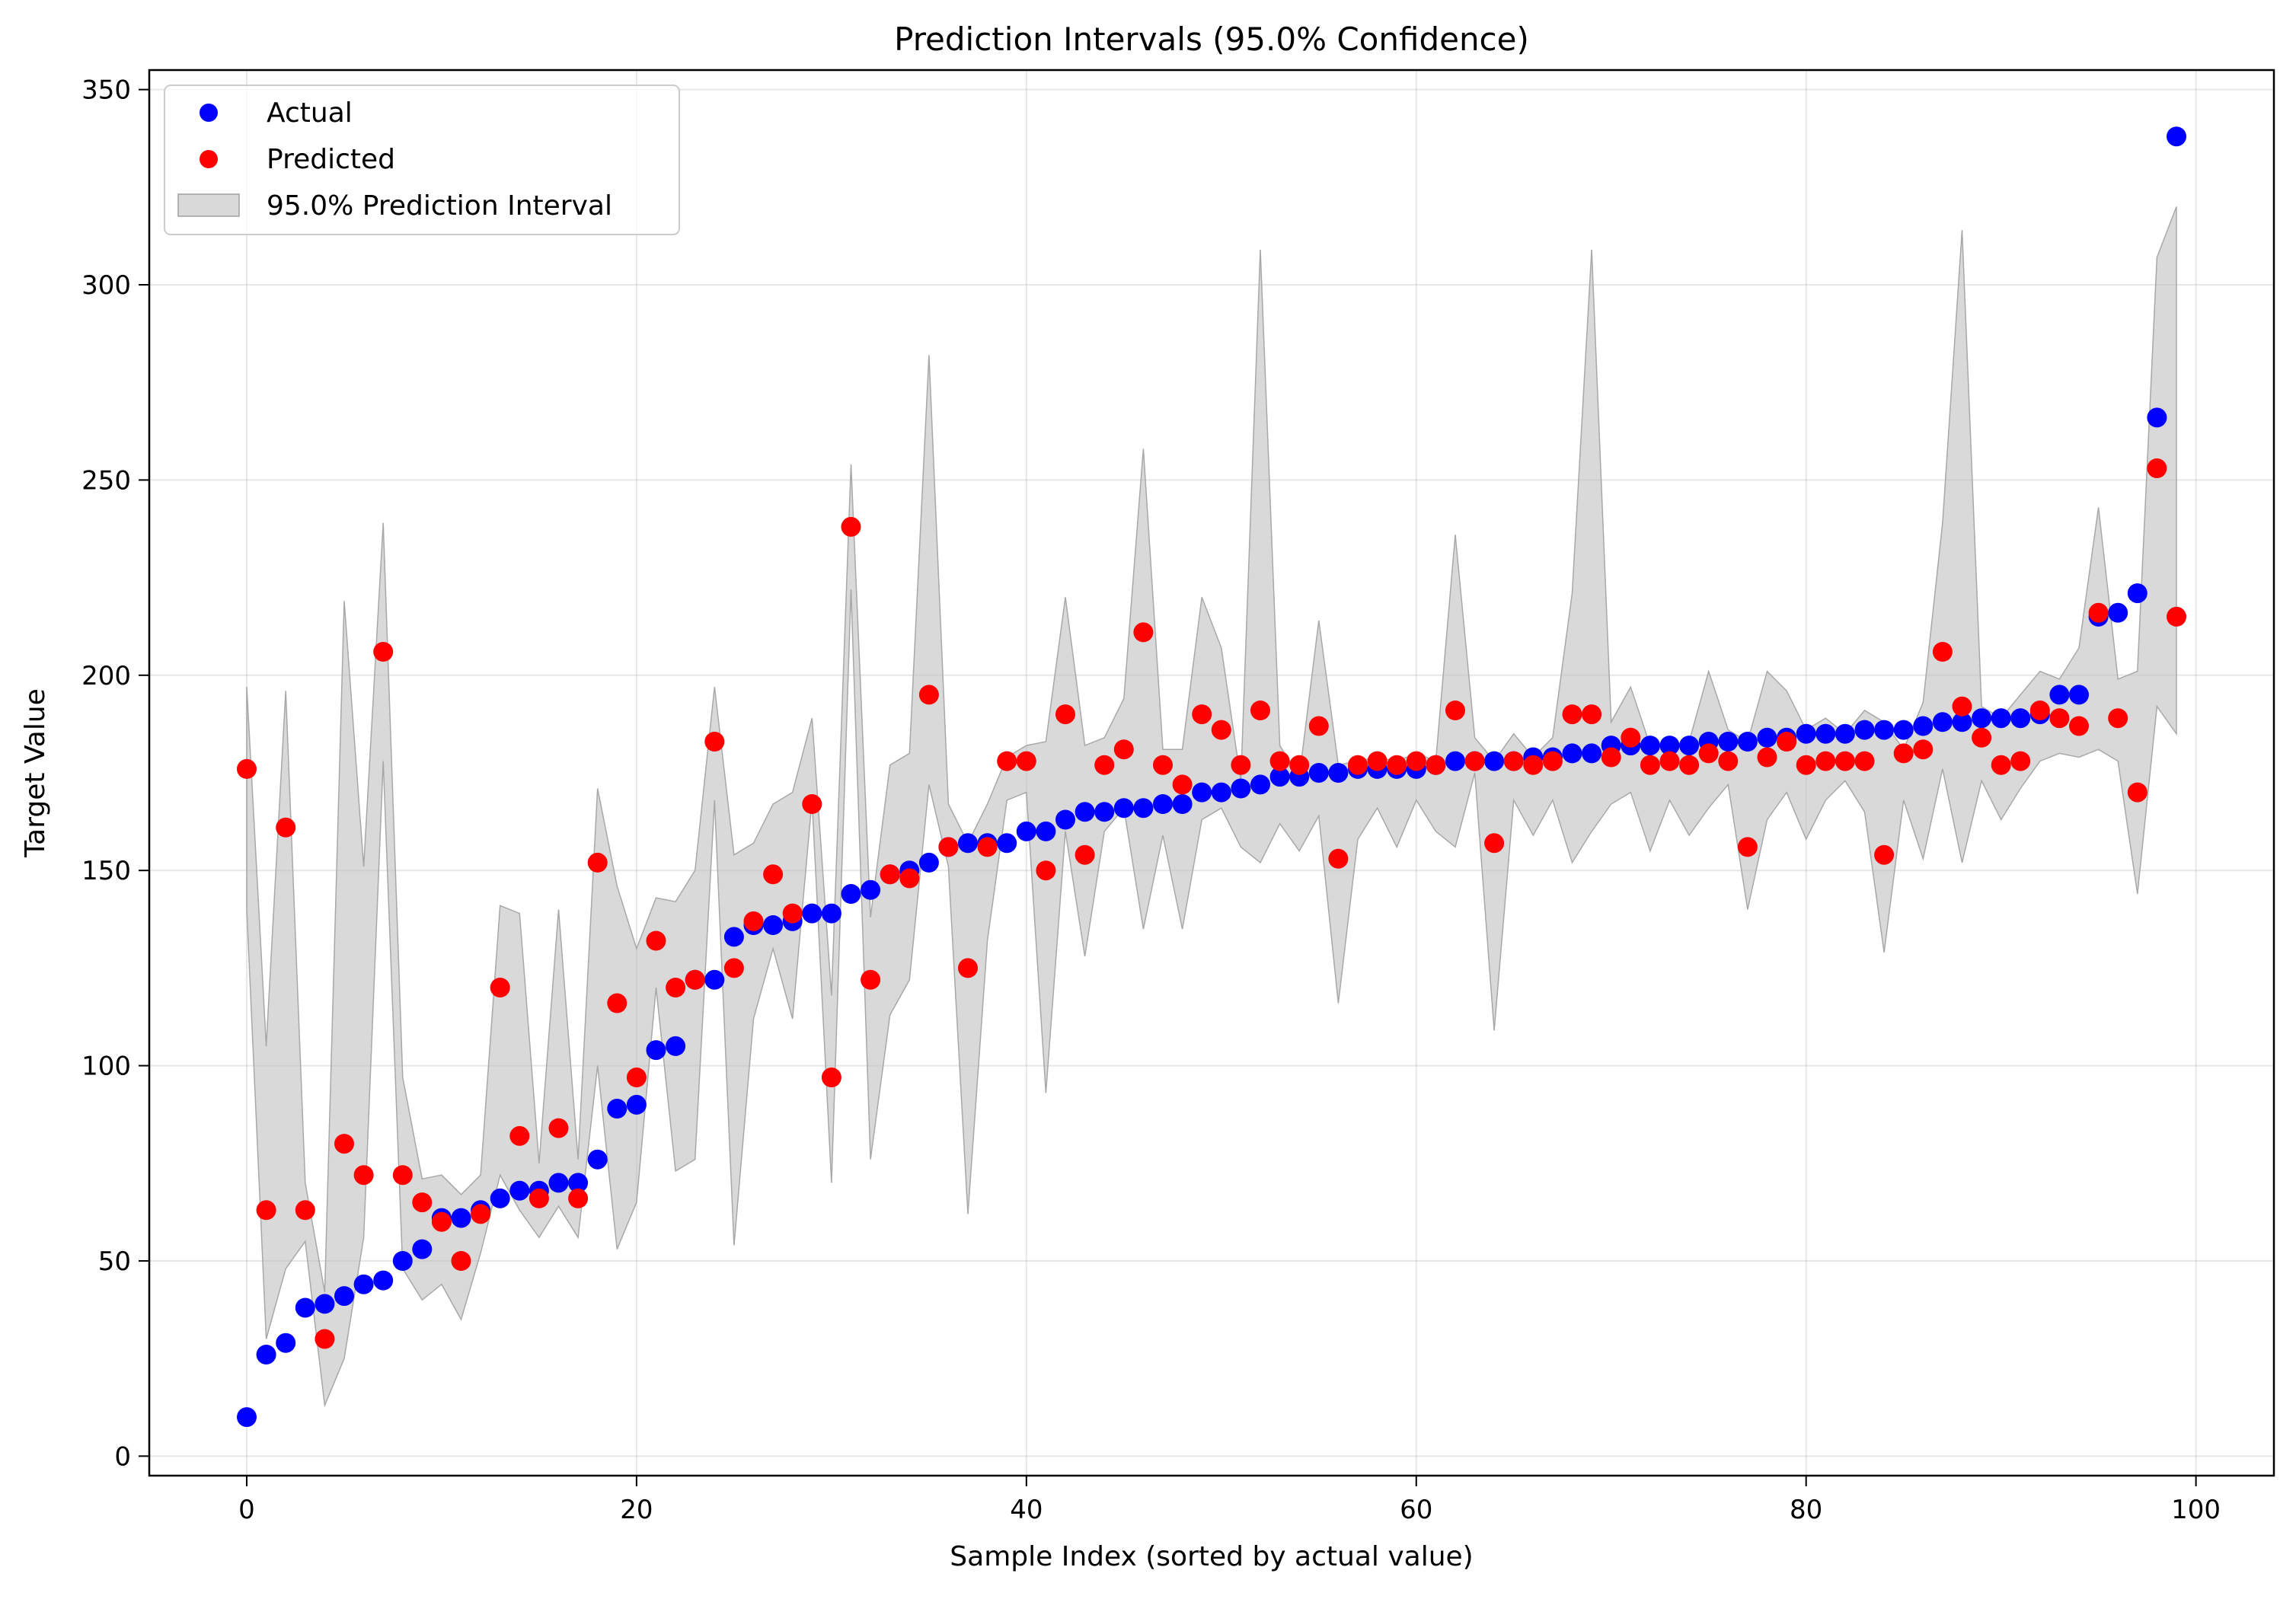 The height and width of the screenshot is (1599, 2296). I want to click on legend-interval-label: 95.0% Prediction Interval, so click(439, 206).